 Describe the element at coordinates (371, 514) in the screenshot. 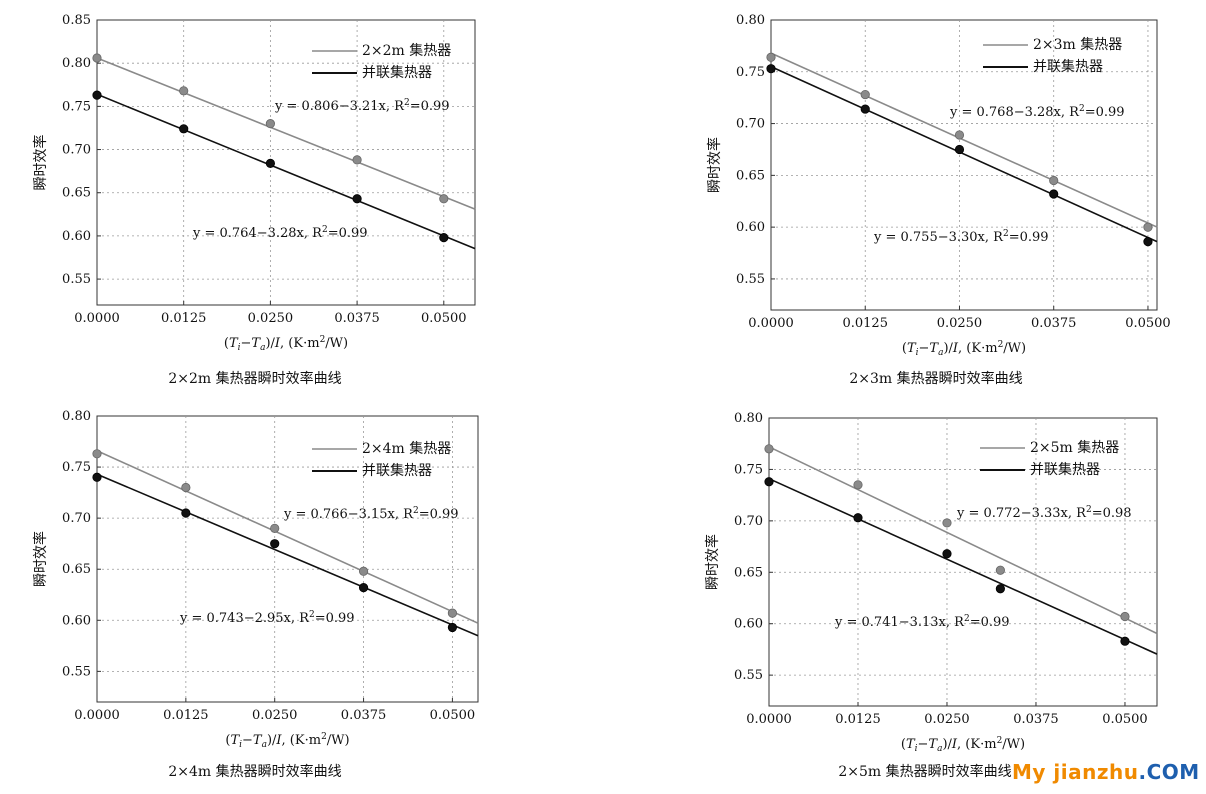

I see `equation-label-series-1: y = 0.766−3.15x, R2=0.99` at that location.